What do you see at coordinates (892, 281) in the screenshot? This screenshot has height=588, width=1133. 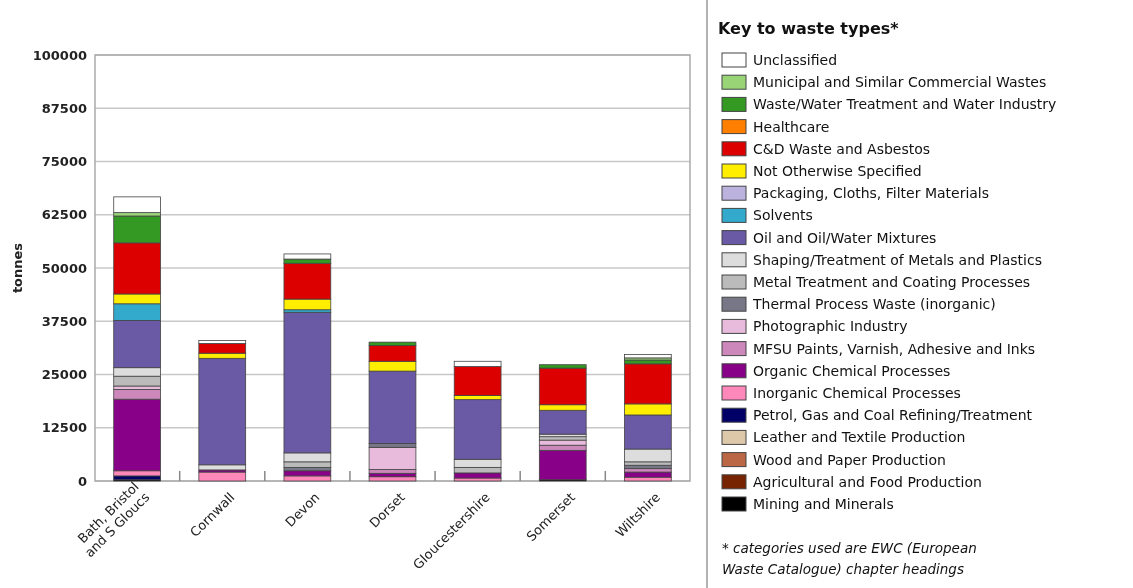 I see `legend-label: Metal Treatment and Coating Processes` at bounding box center [892, 281].